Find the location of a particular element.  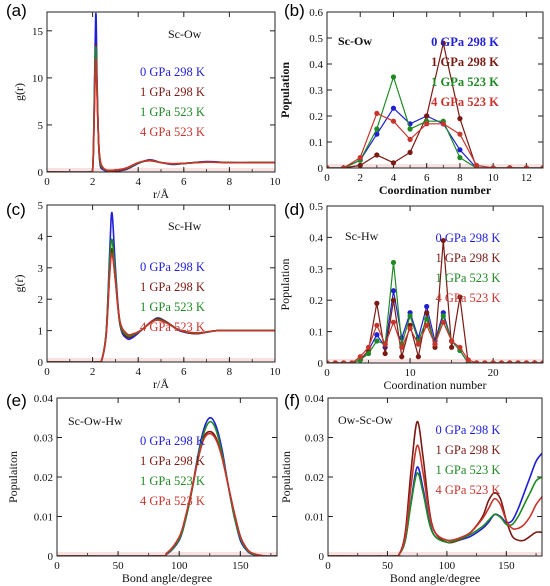

y-tick-label: 0.2 is located at coordinates (316, 117).